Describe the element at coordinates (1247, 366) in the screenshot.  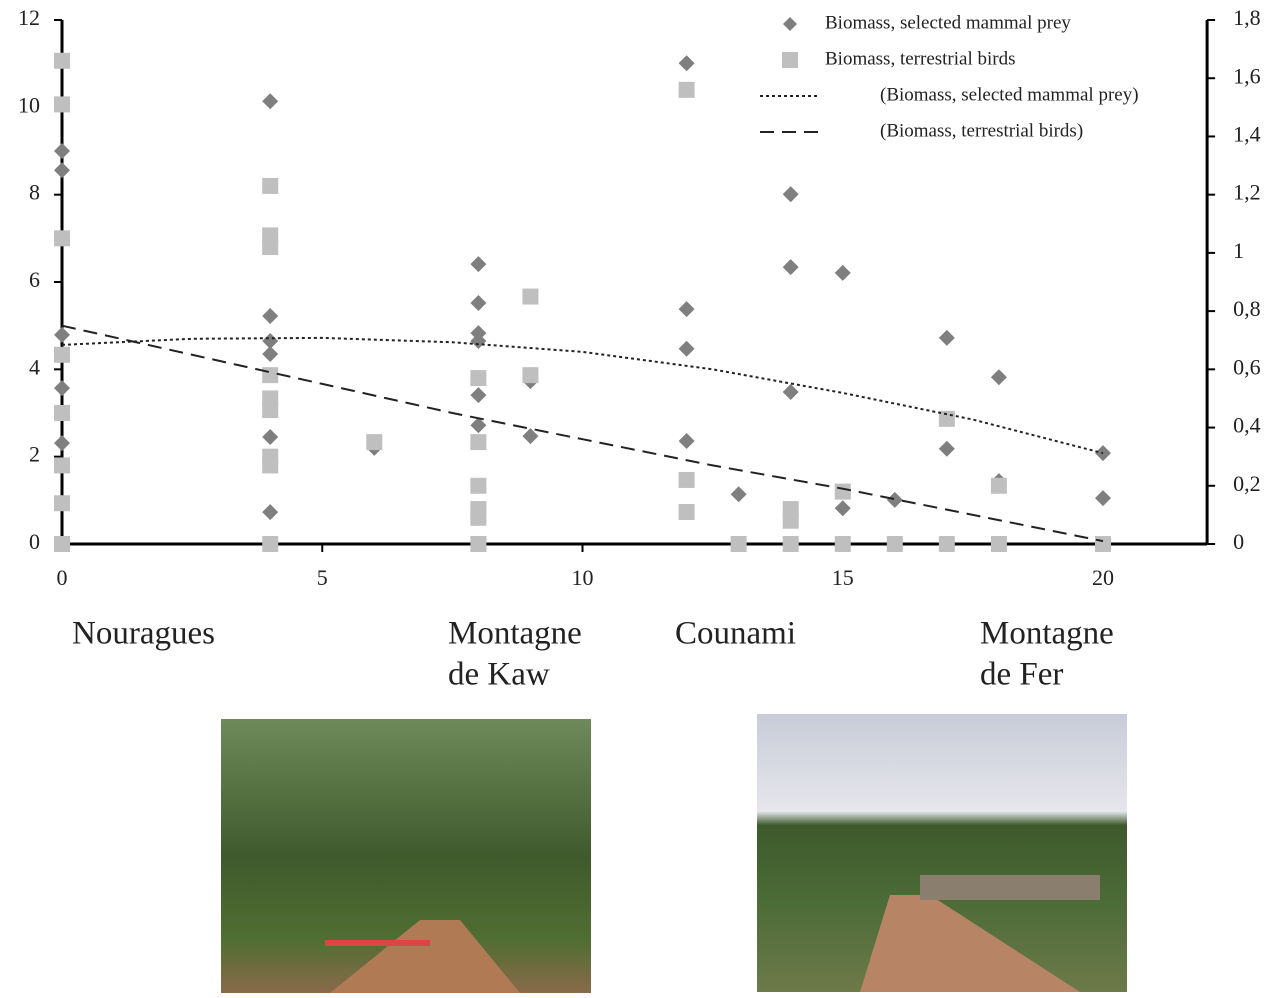
I see `y2-tick-label: 0,6` at that location.